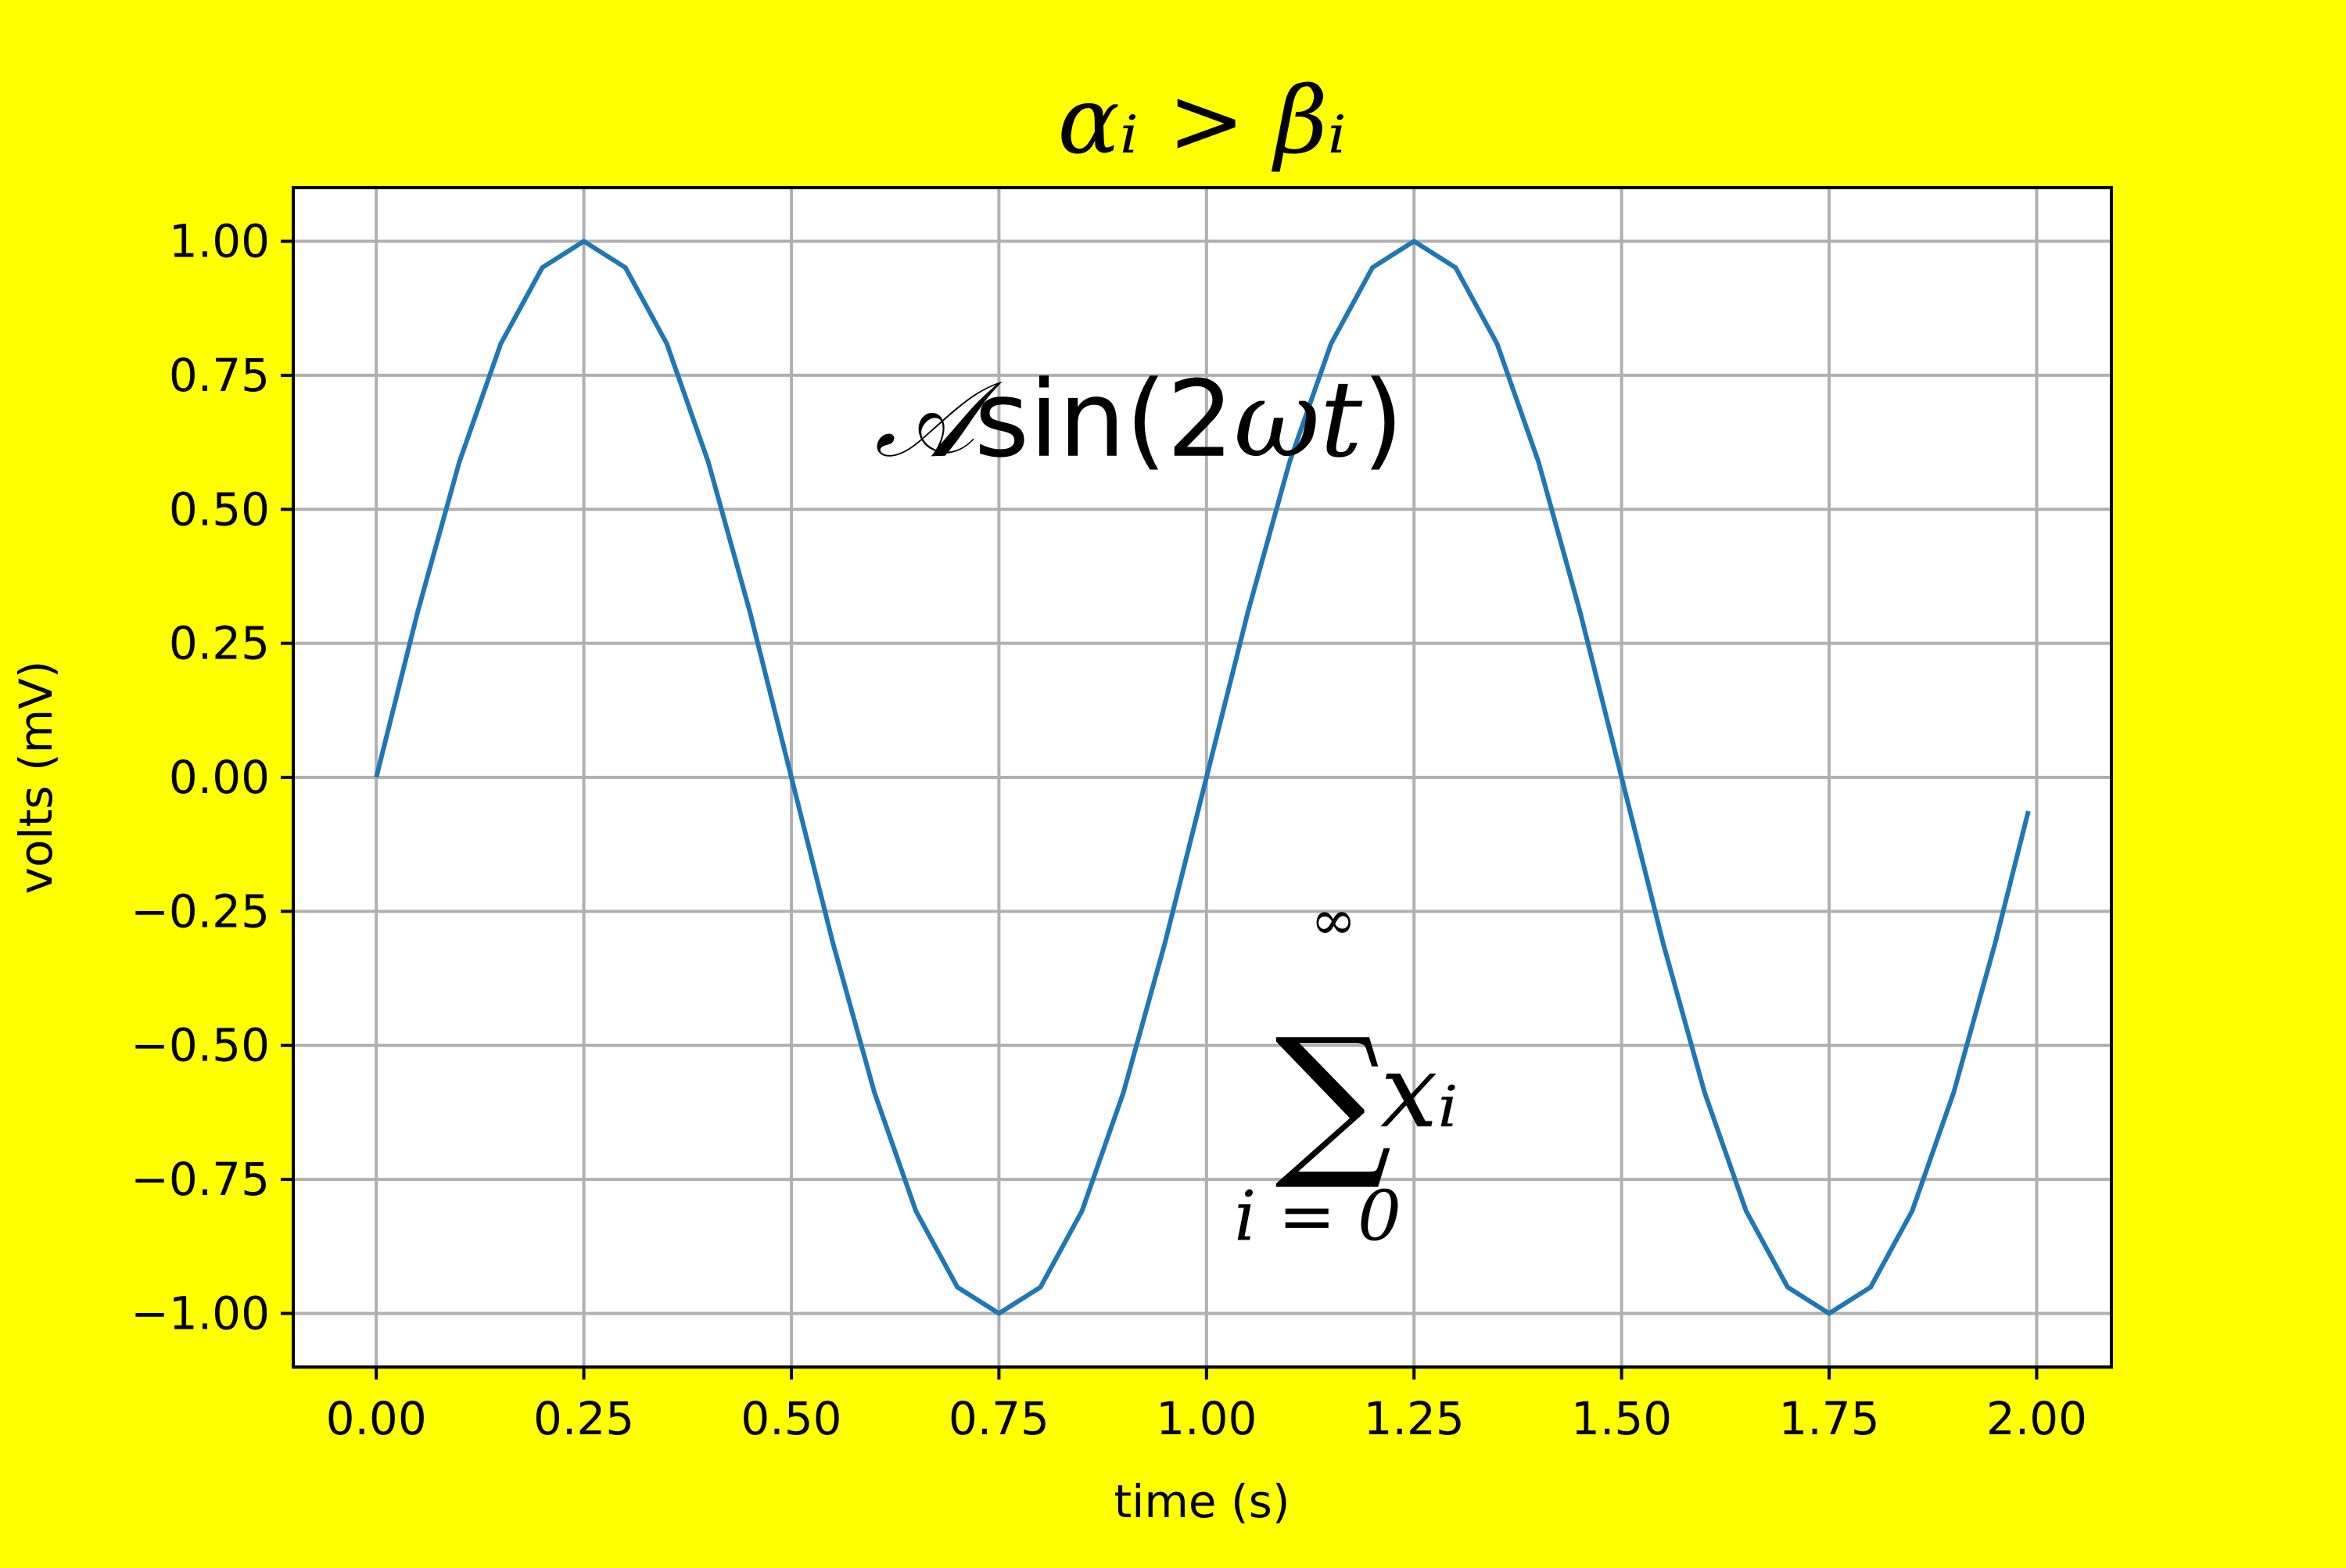  What do you see at coordinates (999, 1418) in the screenshot?
I see `x-tick-label: 0.75` at bounding box center [999, 1418].